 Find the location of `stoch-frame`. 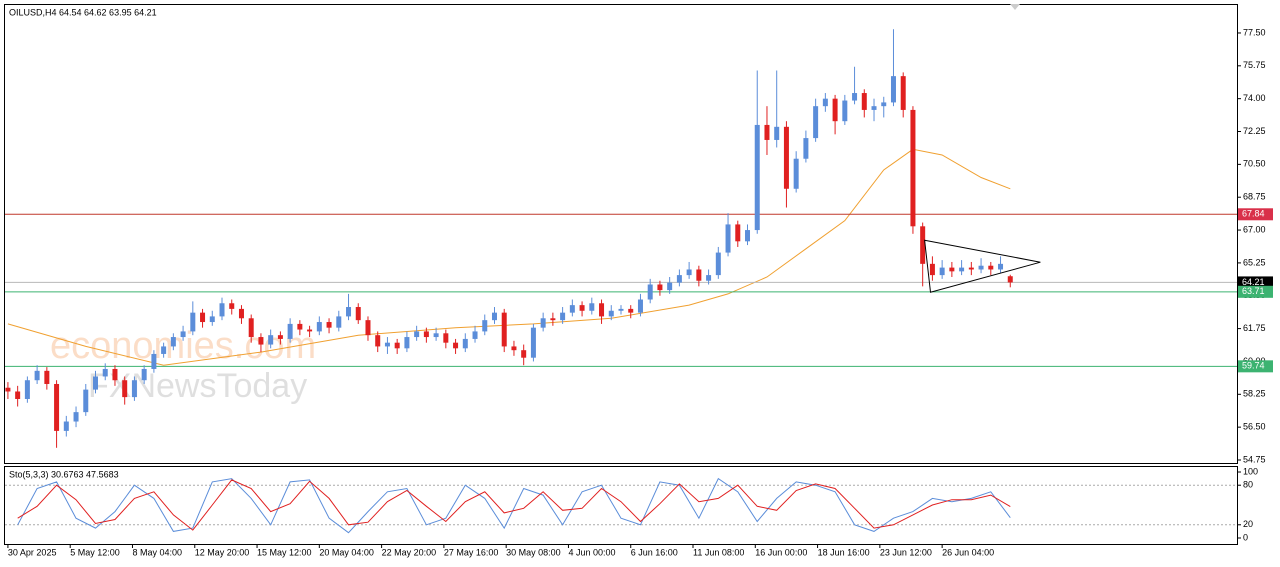

stoch-frame is located at coordinates (621, 505).